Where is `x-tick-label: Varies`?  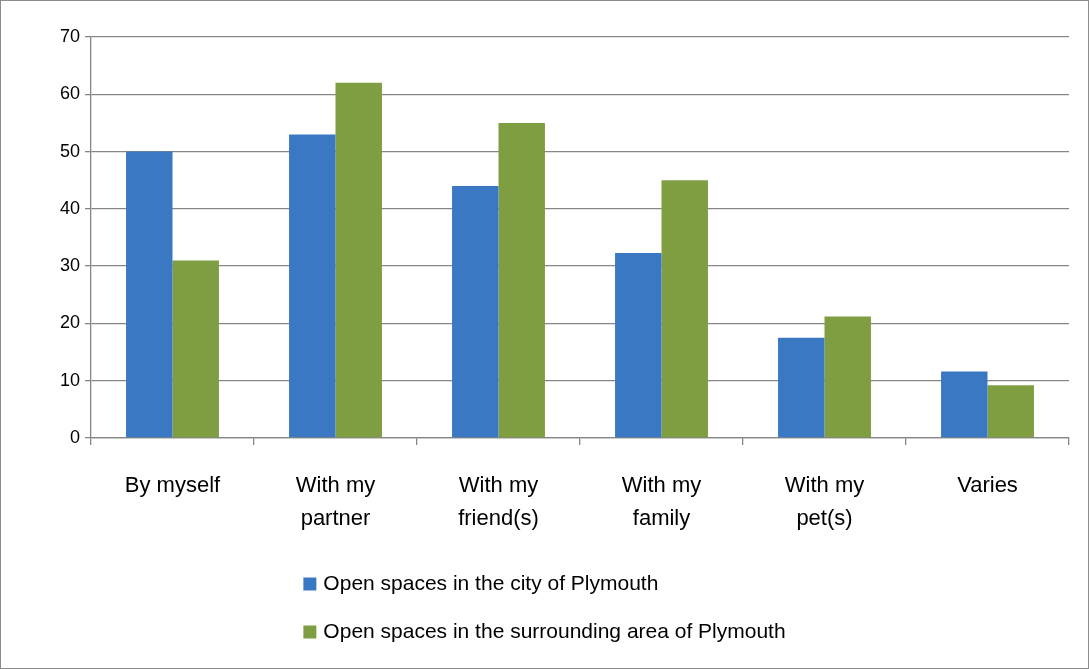 x-tick-label: Varies is located at coordinates (987, 484).